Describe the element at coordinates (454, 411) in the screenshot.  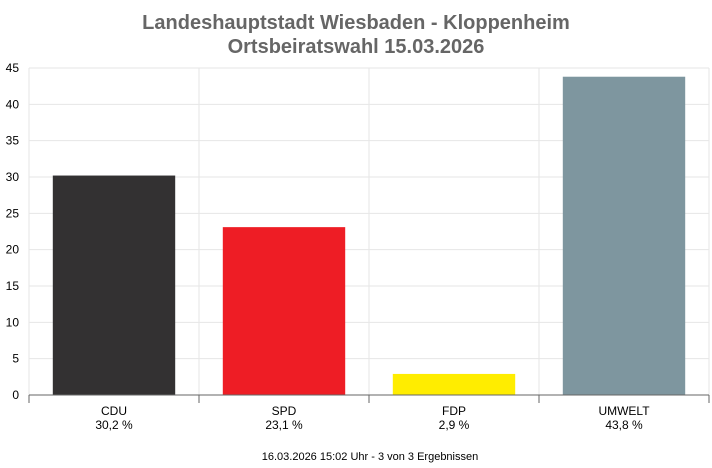
I see `category-label: FDP` at that location.